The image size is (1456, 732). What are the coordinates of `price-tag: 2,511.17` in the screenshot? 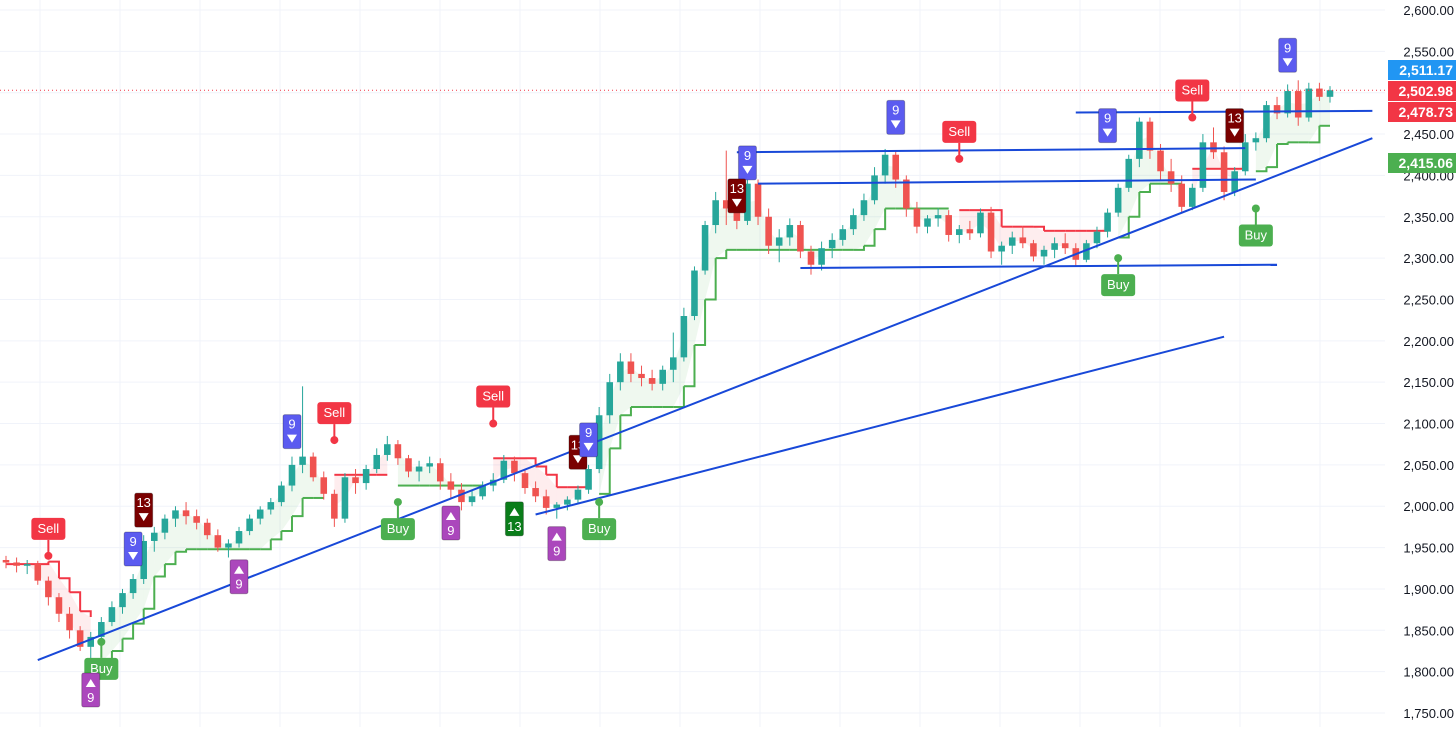 It's located at (1422, 70).